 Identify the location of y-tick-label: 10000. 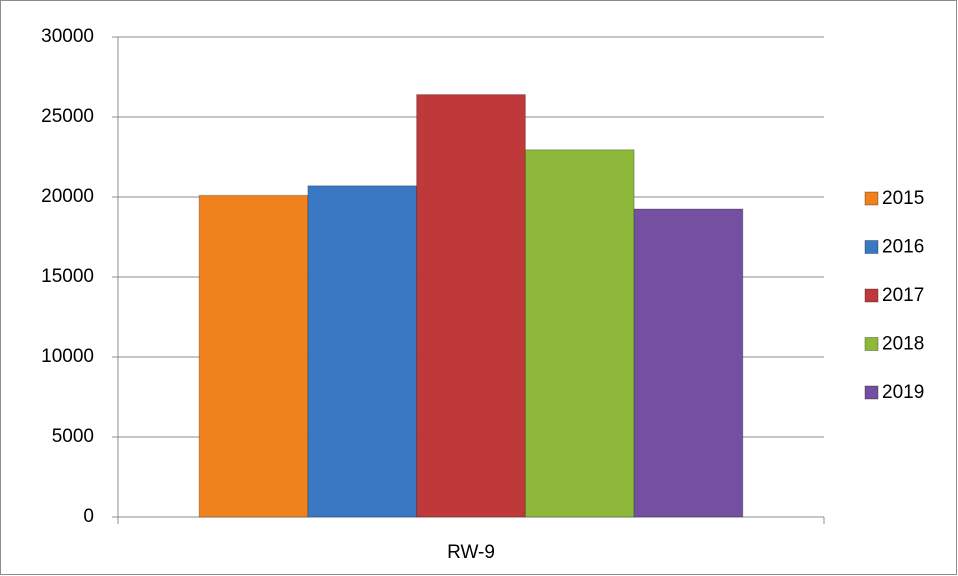
(67, 356).